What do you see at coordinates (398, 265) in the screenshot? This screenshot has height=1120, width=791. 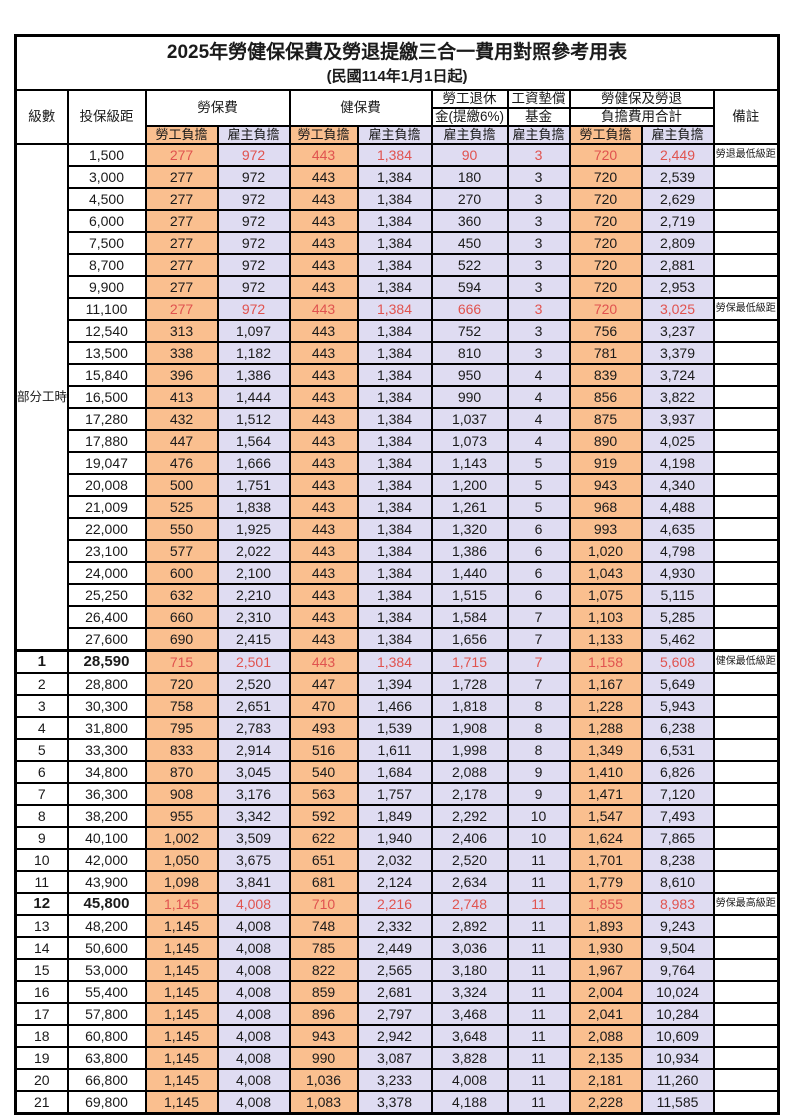 I see `table-row: 8,700 277 972 443 1,384 522 3 720 2,881` at bounding box center [398, 265].